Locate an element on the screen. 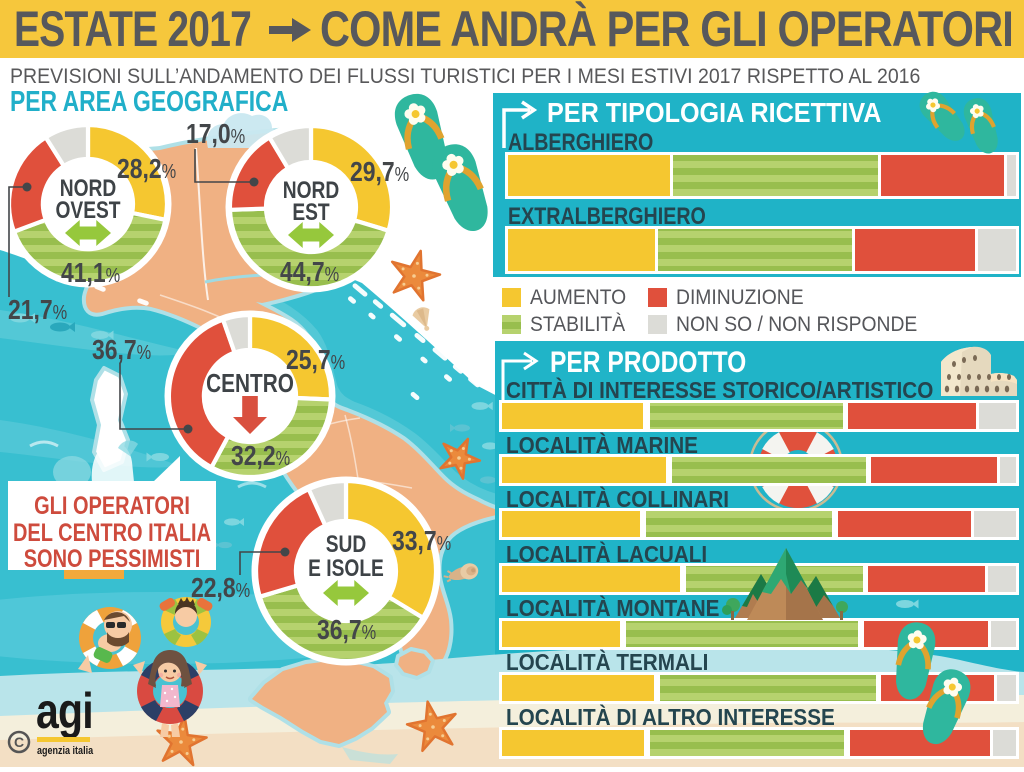 The image size is (1024, 772). svg-text: 17,0% is located at coordinates (215, 134).